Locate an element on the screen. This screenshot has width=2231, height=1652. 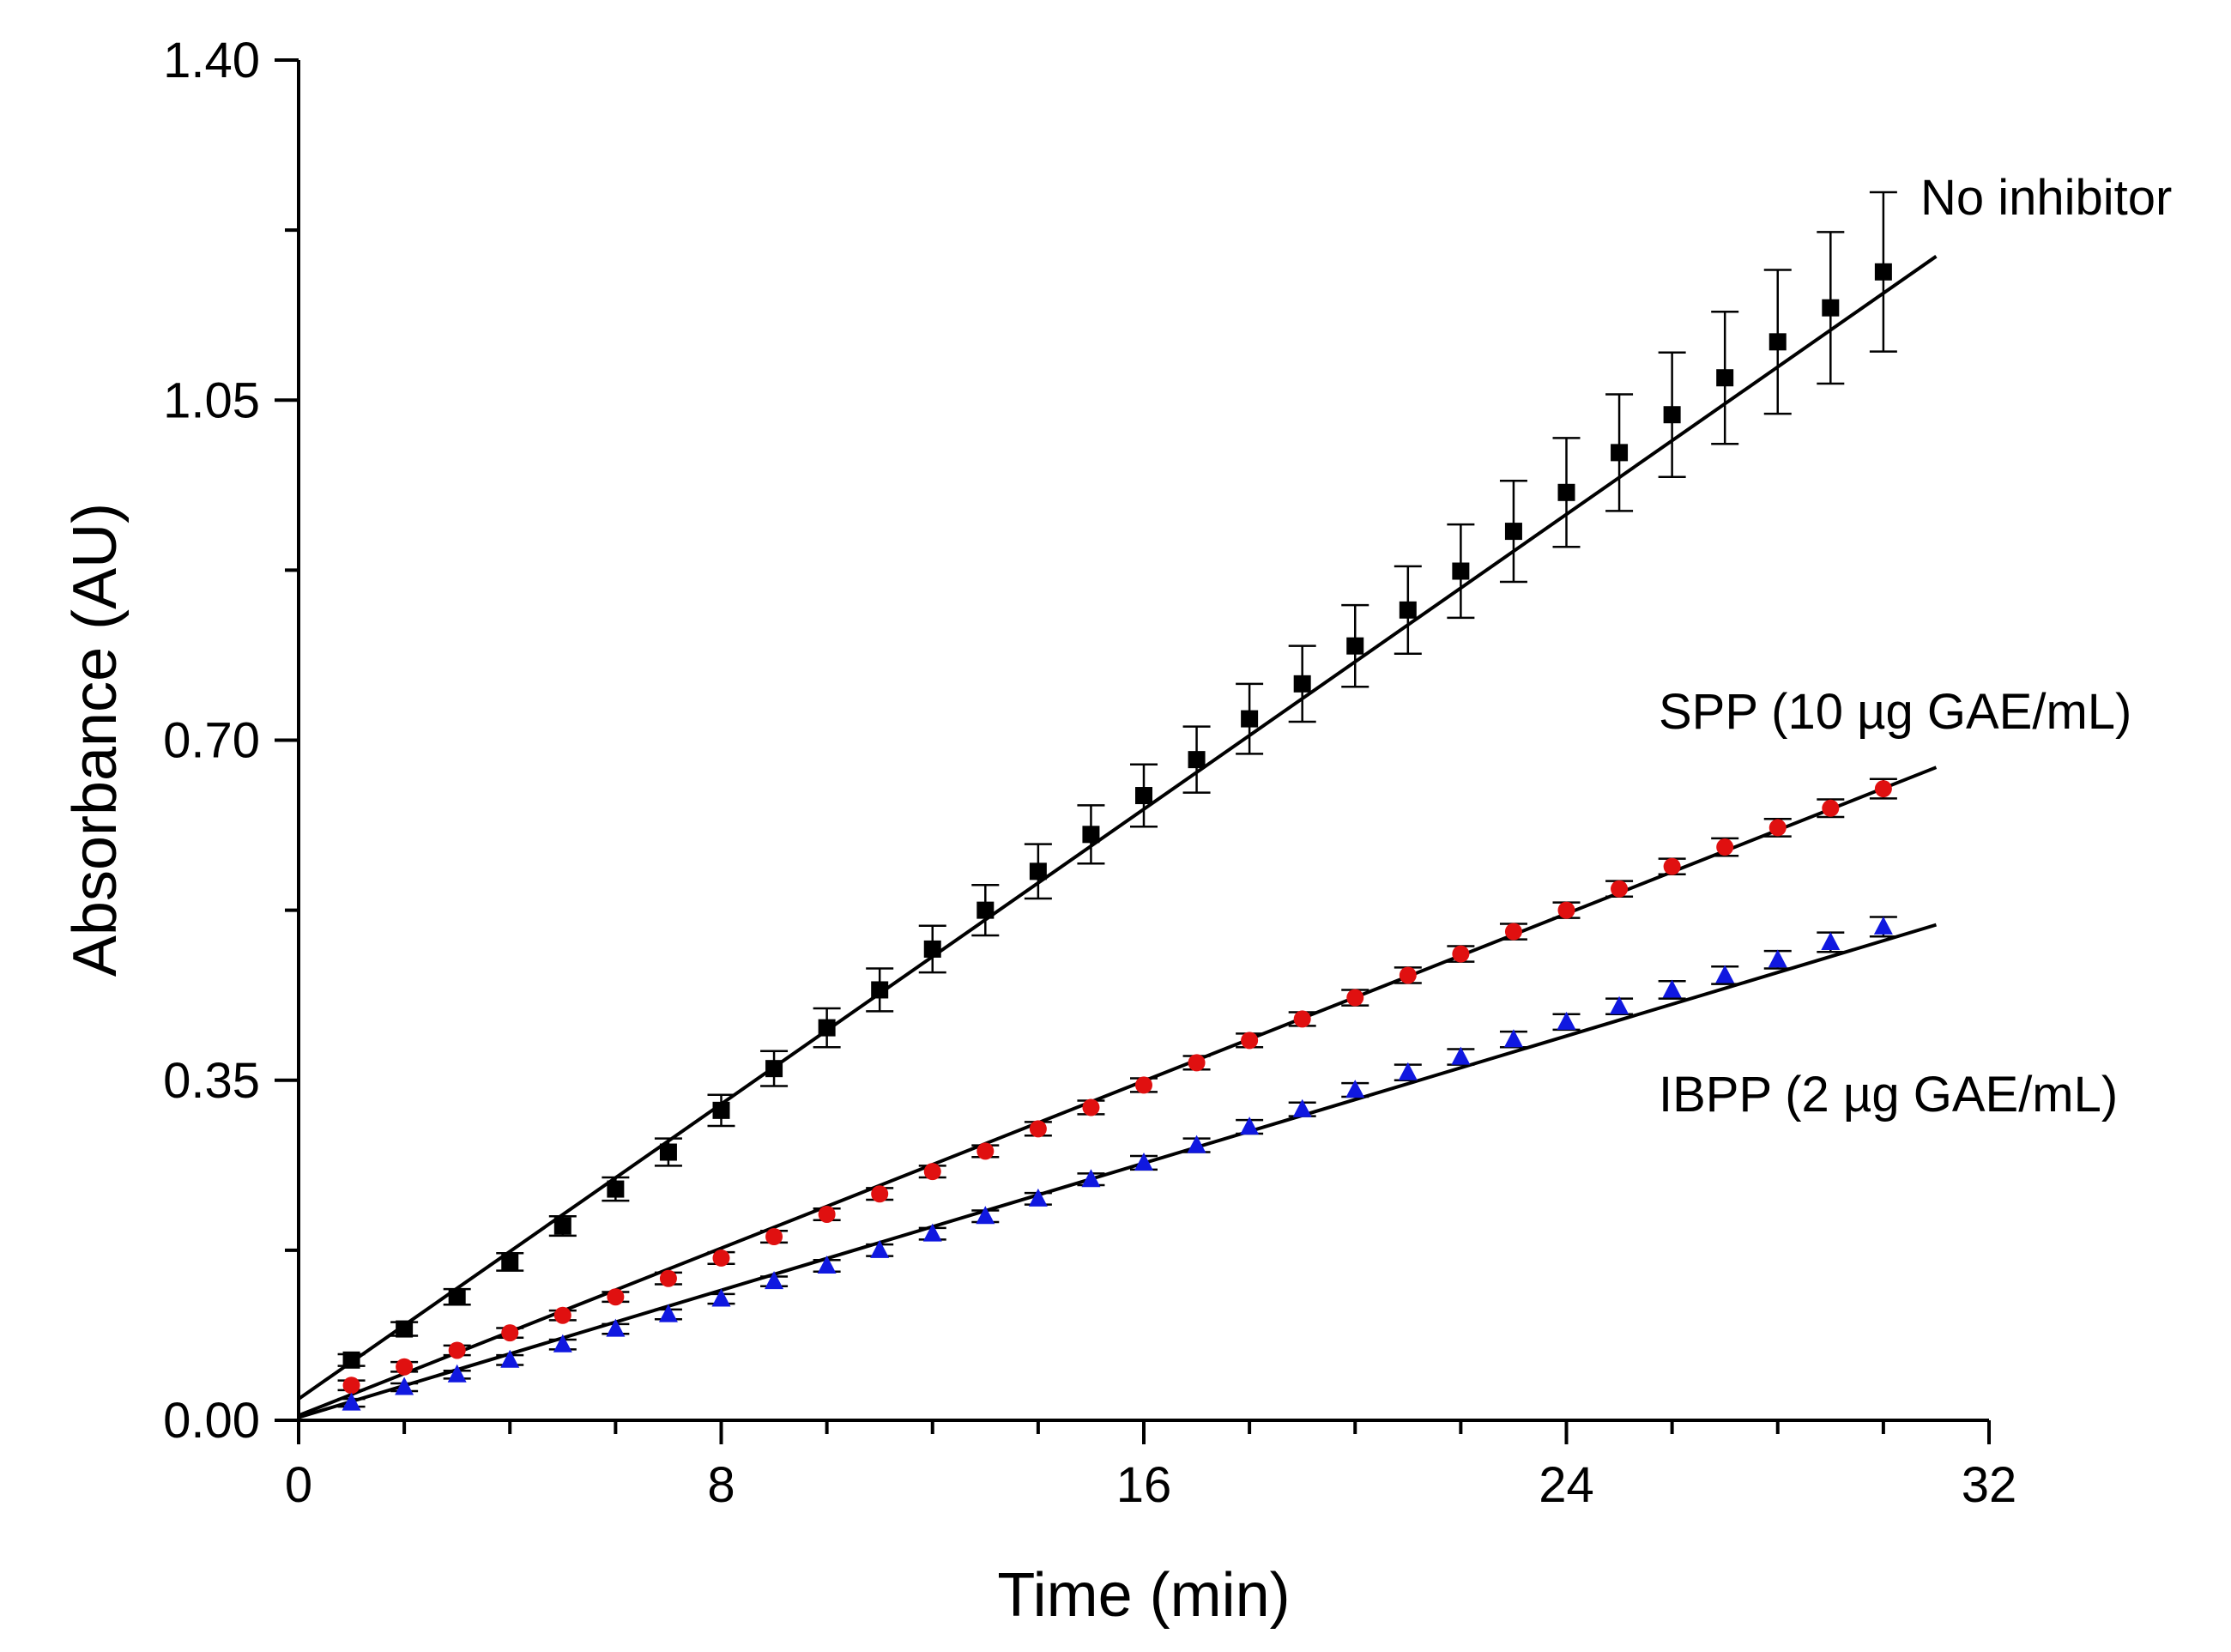
y-tick-label: 0.70 is located at coordinates (211, 741).